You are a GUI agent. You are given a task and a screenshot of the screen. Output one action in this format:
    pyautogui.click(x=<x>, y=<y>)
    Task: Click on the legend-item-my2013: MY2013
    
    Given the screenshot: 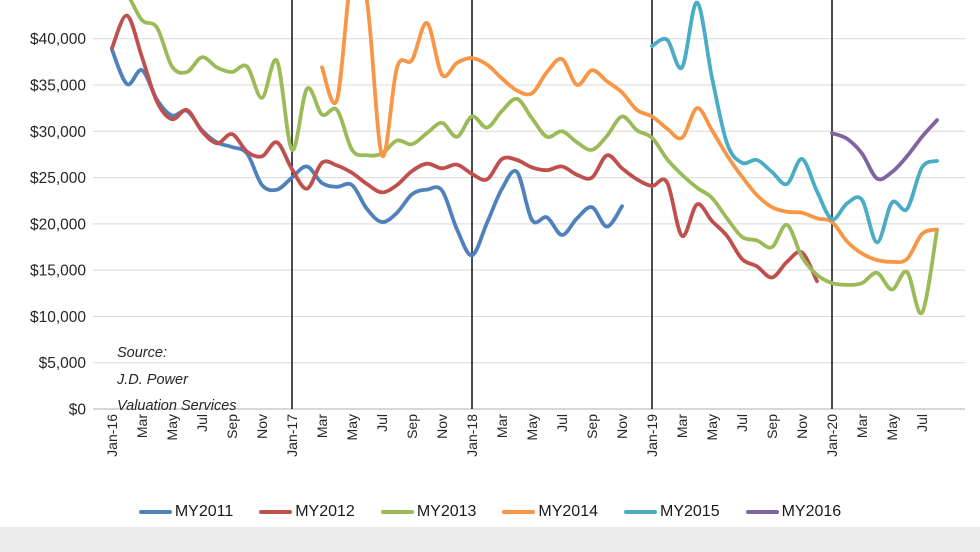 What is the action you would take?
    pyautogui.click(x=428, y=512)
    